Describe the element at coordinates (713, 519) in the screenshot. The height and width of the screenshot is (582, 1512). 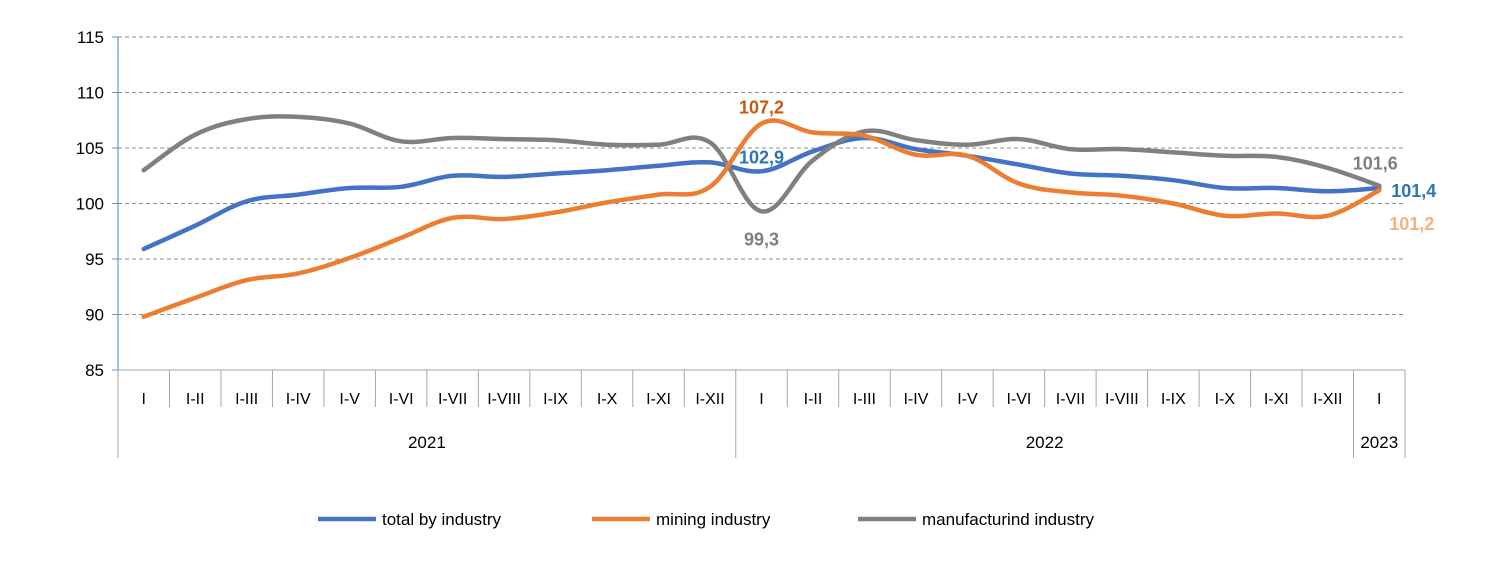
I see `legend-label-mining-industry: mining industry` at that location.